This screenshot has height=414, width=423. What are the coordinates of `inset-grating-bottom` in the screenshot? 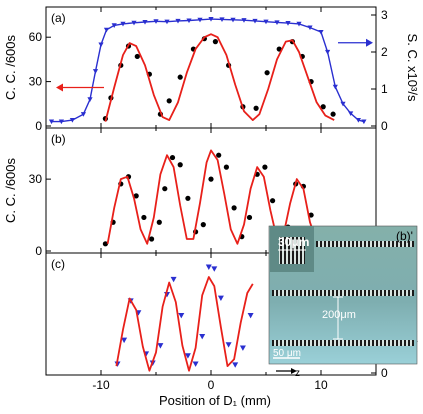 It's located at (343, 343).